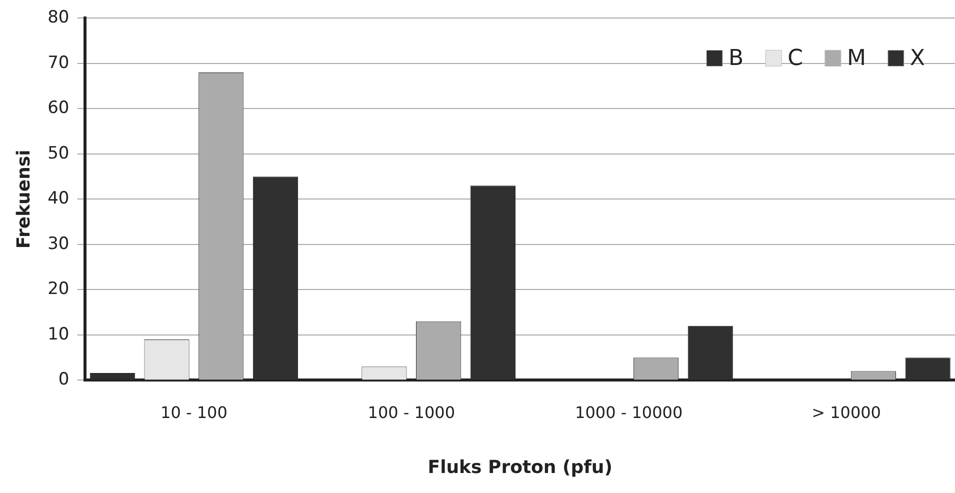 This screenshot has height=493, width=955. What do you see at coordinates (629, 412) in the screenshot?
I see `x-tick-label: 1000 - 10000` at bounding box center [629, 412].